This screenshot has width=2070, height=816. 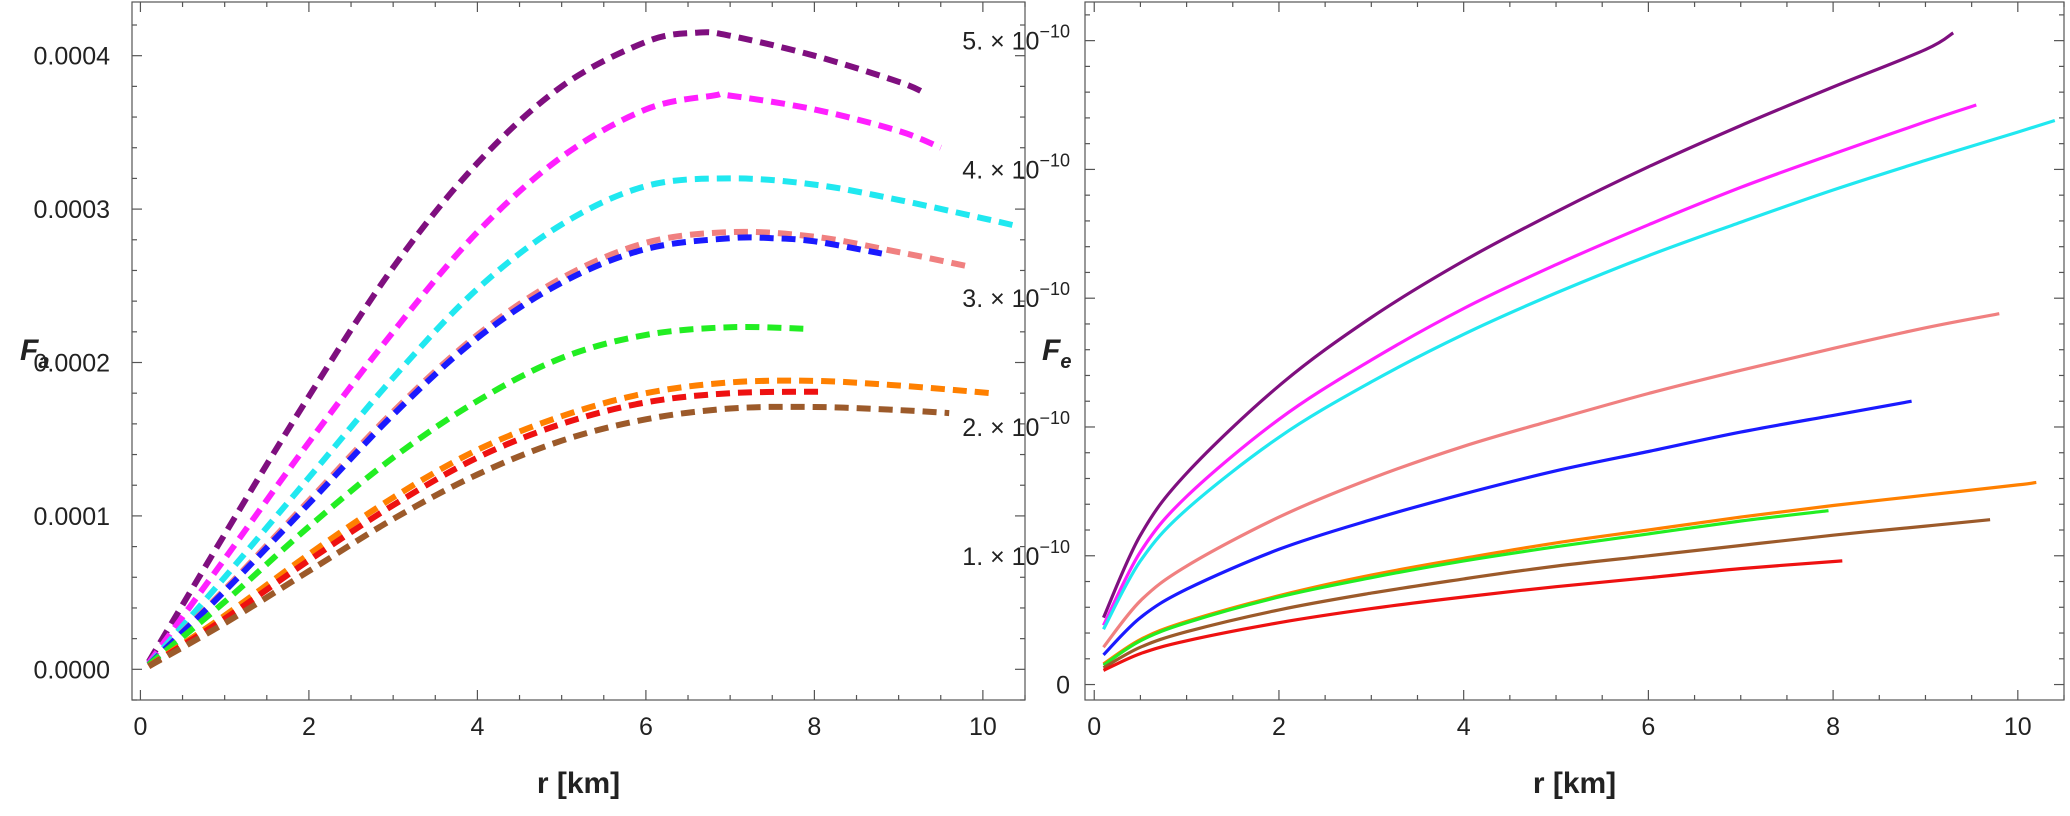 I want to click on y-tick-label: 0.0000, so click(x=72, y=670).